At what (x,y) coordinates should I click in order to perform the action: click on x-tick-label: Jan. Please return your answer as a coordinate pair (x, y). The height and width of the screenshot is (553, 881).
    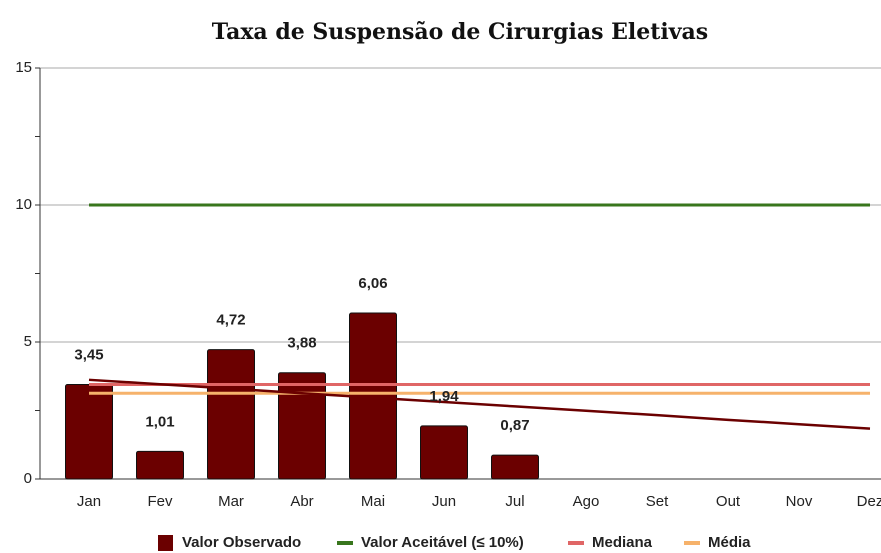
    Looking at the image, I should click on (89, 501).